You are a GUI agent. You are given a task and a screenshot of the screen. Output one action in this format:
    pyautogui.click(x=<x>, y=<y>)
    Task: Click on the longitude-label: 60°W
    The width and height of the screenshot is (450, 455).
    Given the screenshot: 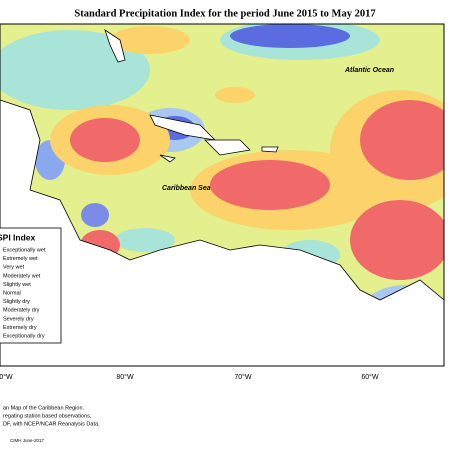 What is the action you would take?
    pyautogui.click(x=370, y=377)
    